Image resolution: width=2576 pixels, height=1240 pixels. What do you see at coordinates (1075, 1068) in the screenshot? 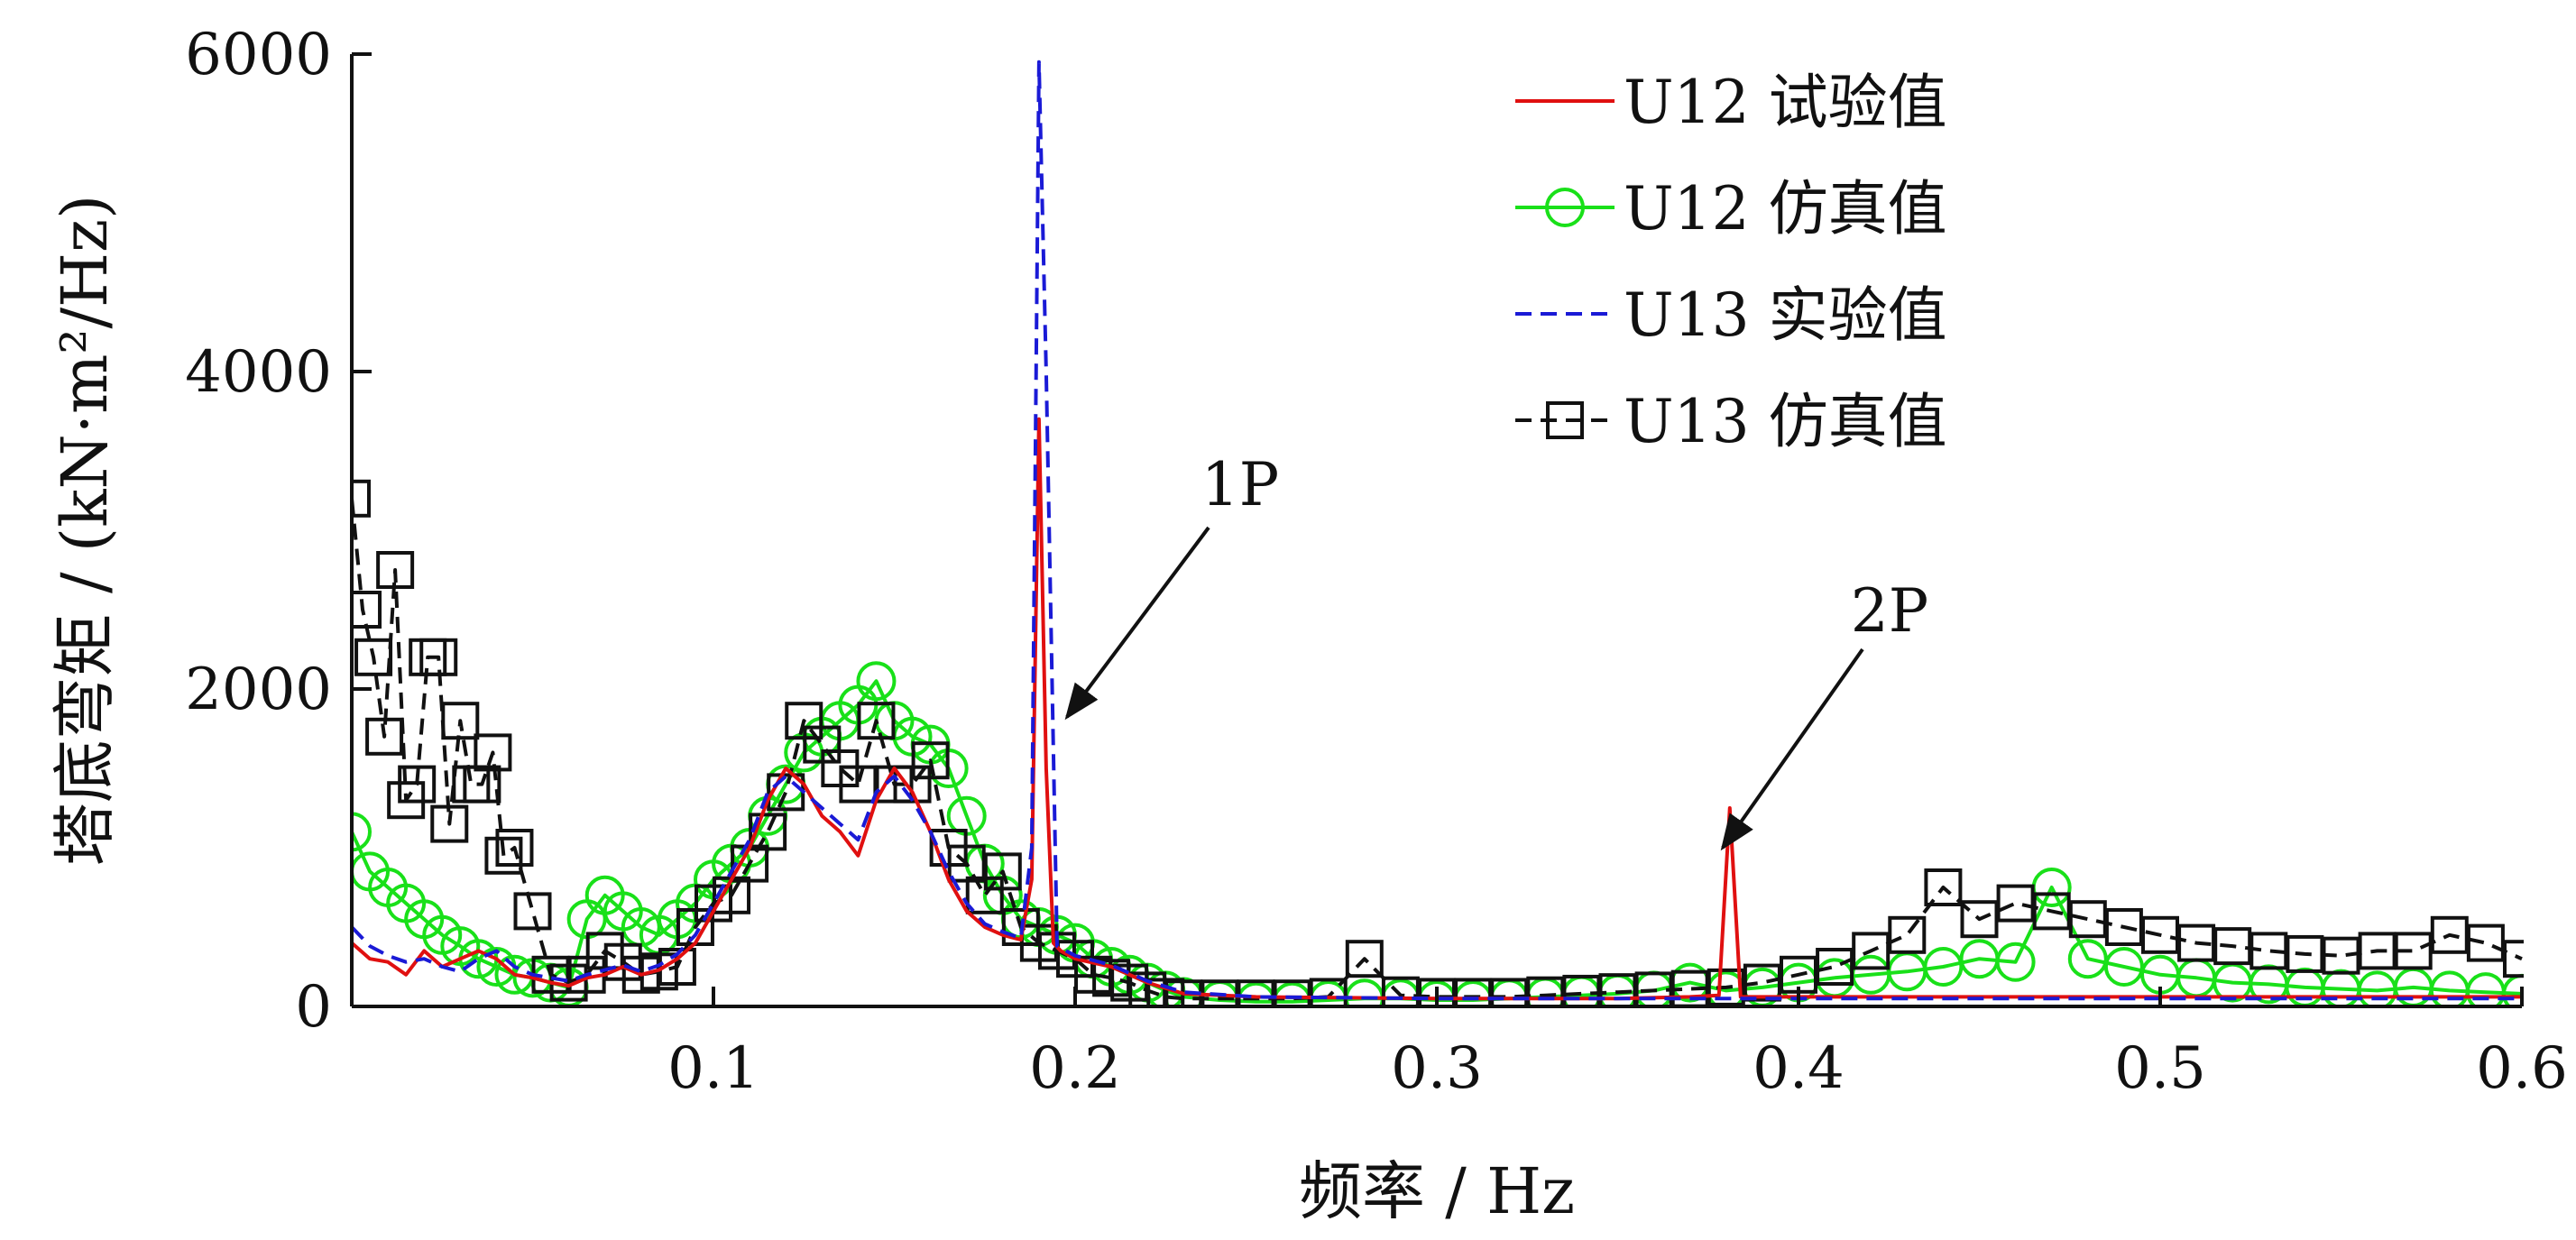
I see `x-tick-label: 0.2` at bounding box center [1075, 1068].